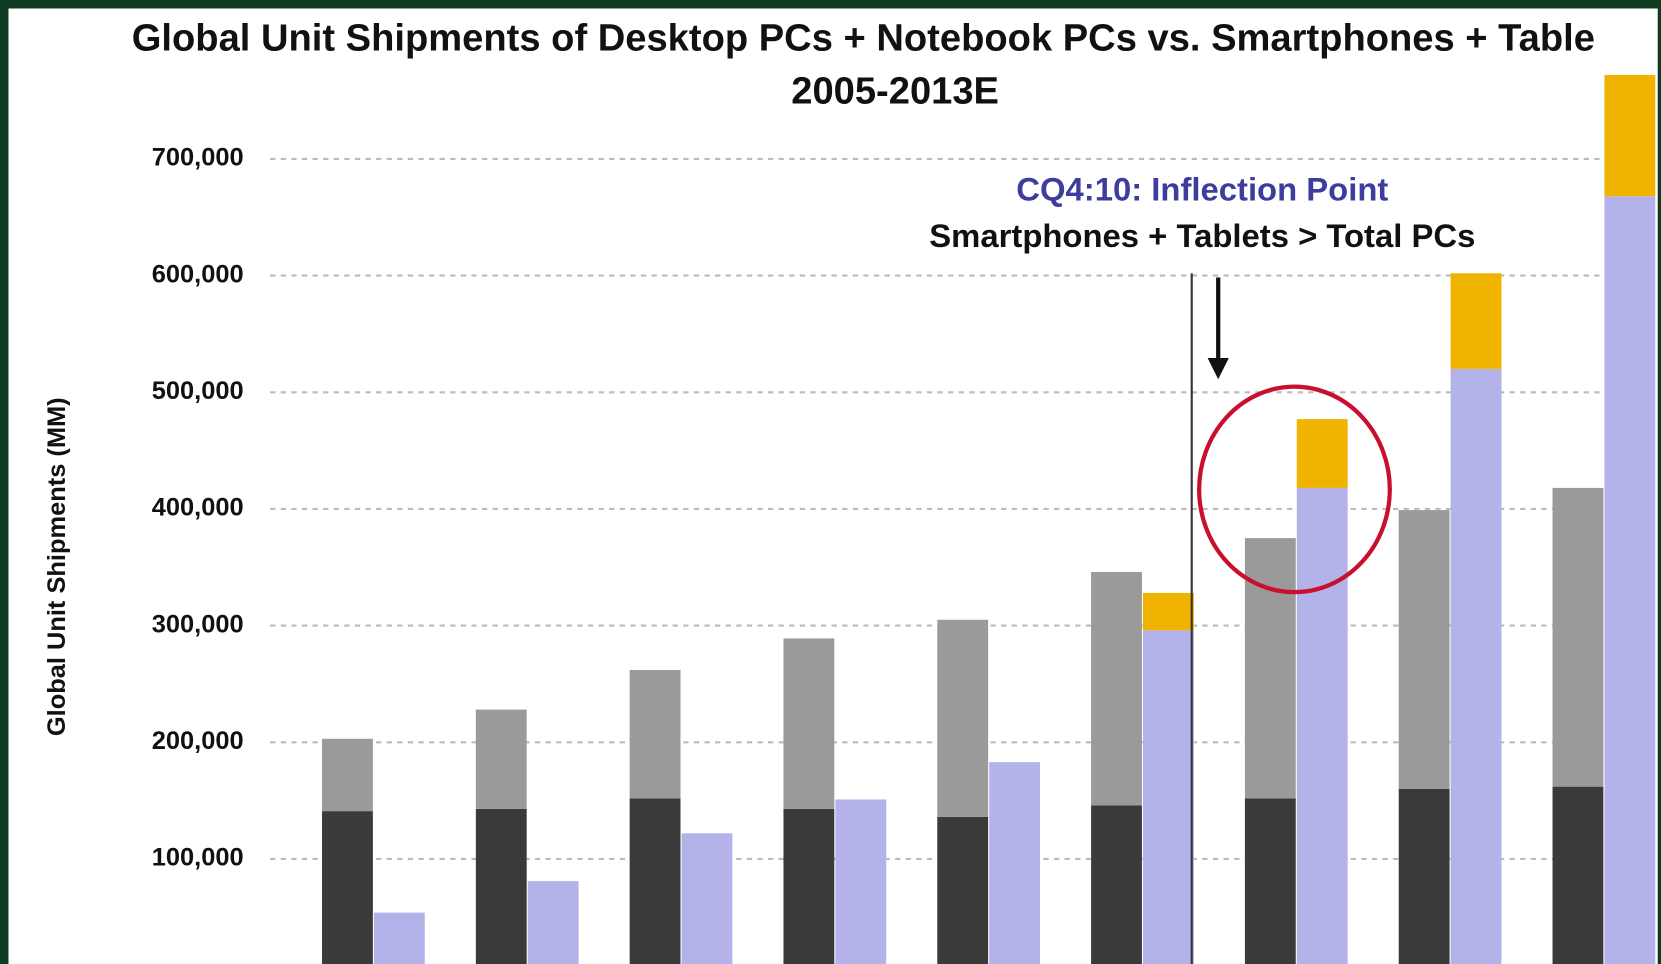 Image resolution: width=1661 pixels, height=964 pixels. Describe the element at coordinates (1202, 235) in the screenshot. I see `annotation: Smartphones + Tablets > Total PCs` at that location.